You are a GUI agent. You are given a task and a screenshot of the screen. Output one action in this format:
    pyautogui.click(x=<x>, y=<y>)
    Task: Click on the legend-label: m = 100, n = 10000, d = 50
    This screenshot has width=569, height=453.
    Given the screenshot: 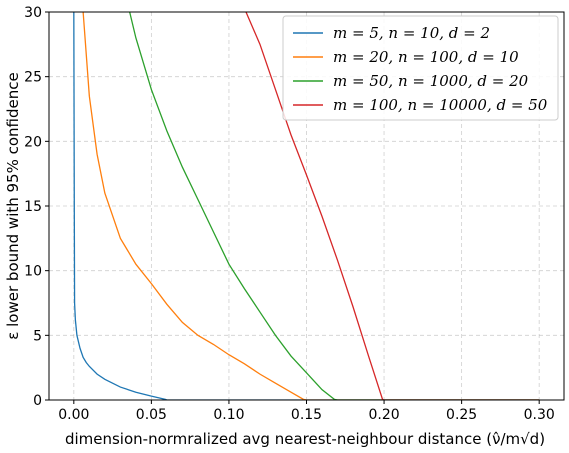 What is the action you would take?
    pyautogui.click(x=440, y=105)
    